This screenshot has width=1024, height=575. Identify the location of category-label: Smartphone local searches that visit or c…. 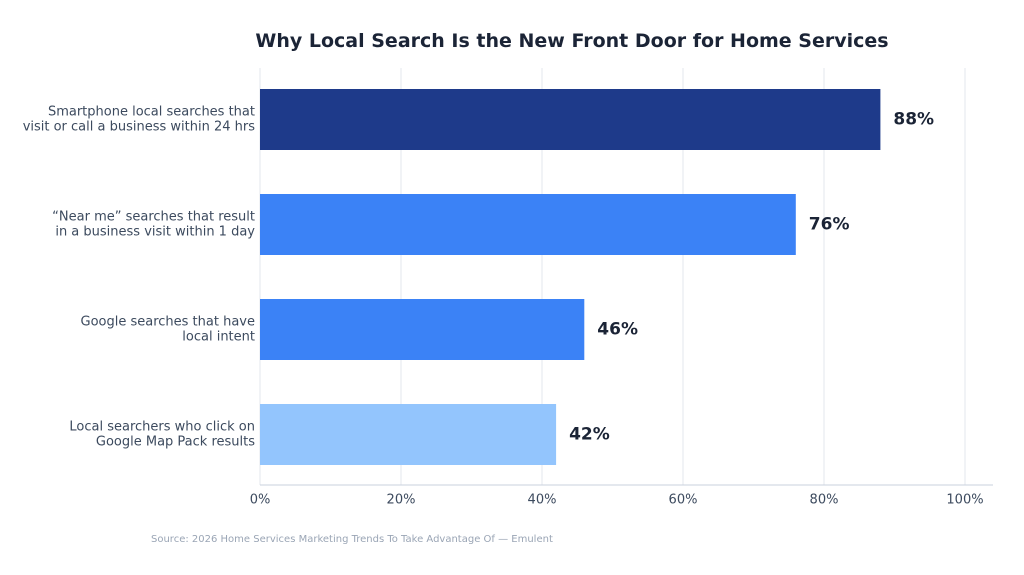
(139, 120).